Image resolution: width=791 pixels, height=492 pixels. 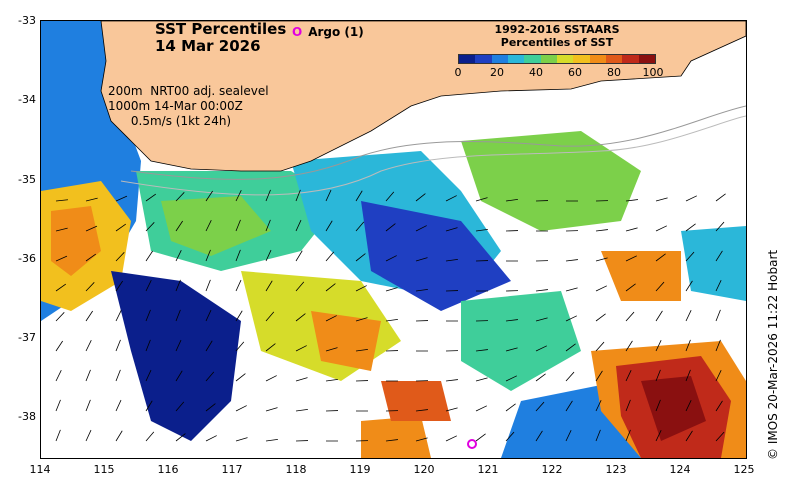 I want to click on x-tick: 118, so click(x=296, y=469).